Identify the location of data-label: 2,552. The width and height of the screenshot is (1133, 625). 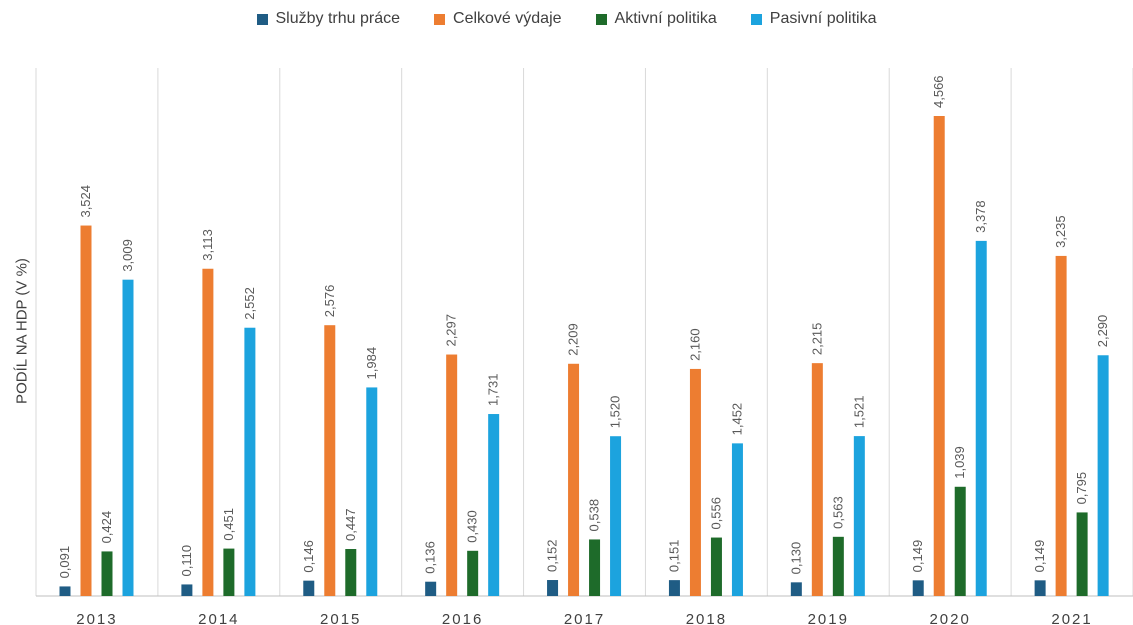
(249, 303).